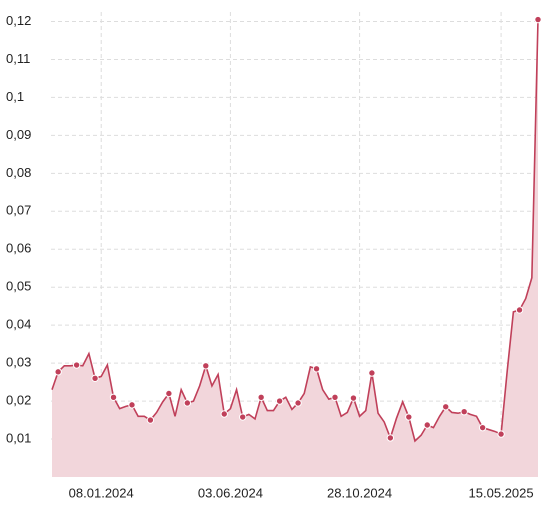  What do you see at coordinates (18, 400) in the screenshot?
I see `y-tick-label: 0,02` at bounding box center [18, 400].